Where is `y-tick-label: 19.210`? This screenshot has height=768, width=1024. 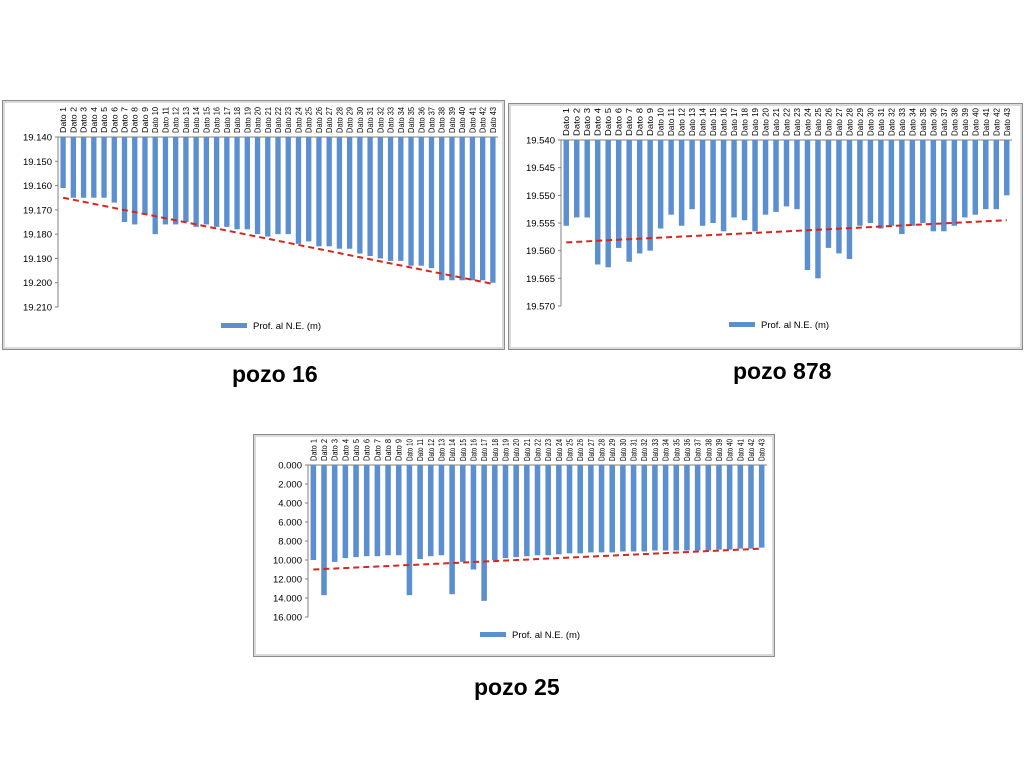
y-tick-label: 19.210 is located at coordinates (37, 308).